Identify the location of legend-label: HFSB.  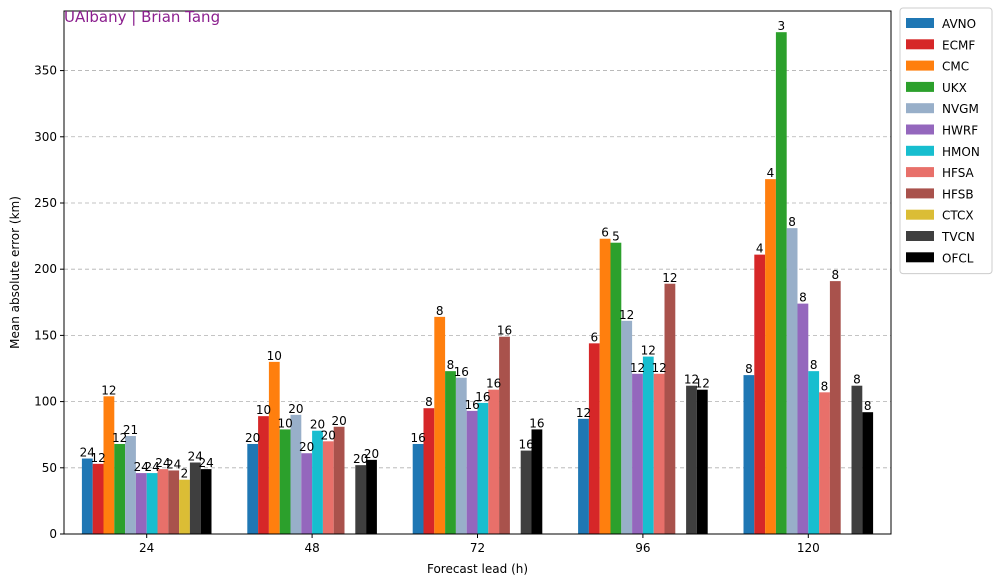
(958, 194).